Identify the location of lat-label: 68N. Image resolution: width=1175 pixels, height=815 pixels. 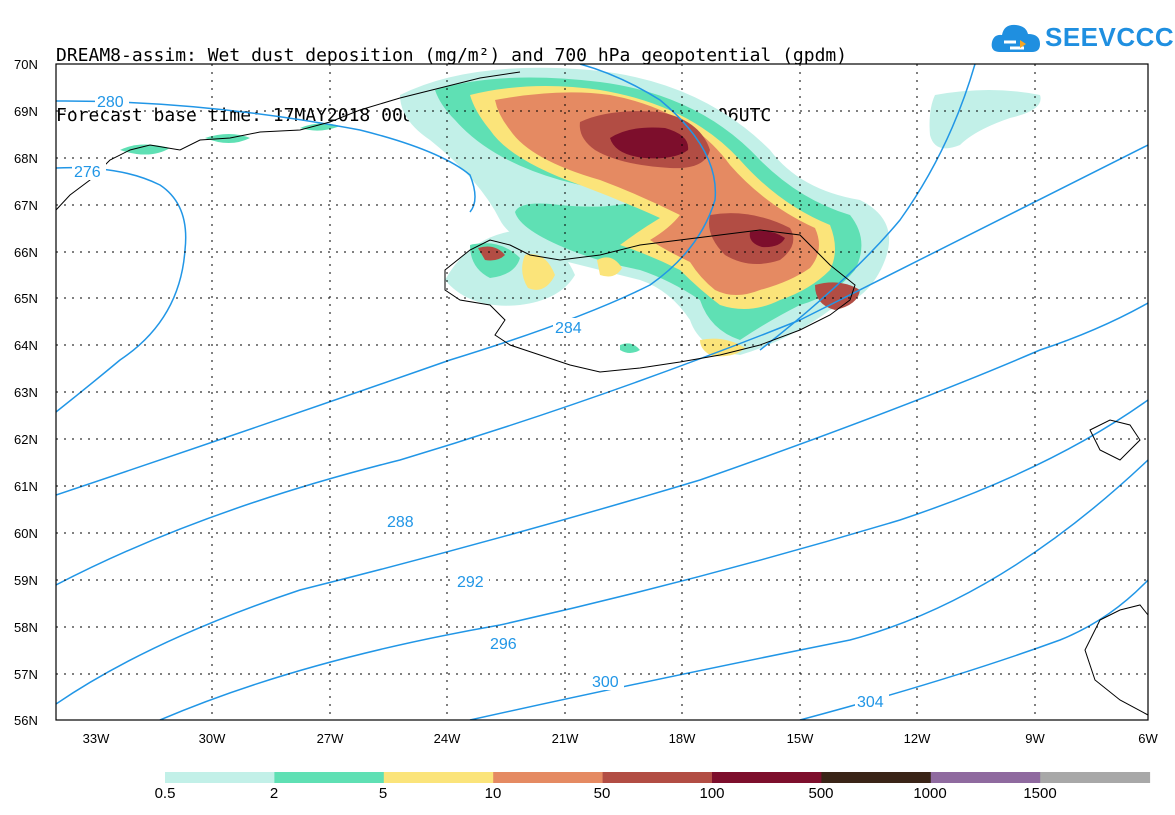
(26, 158).